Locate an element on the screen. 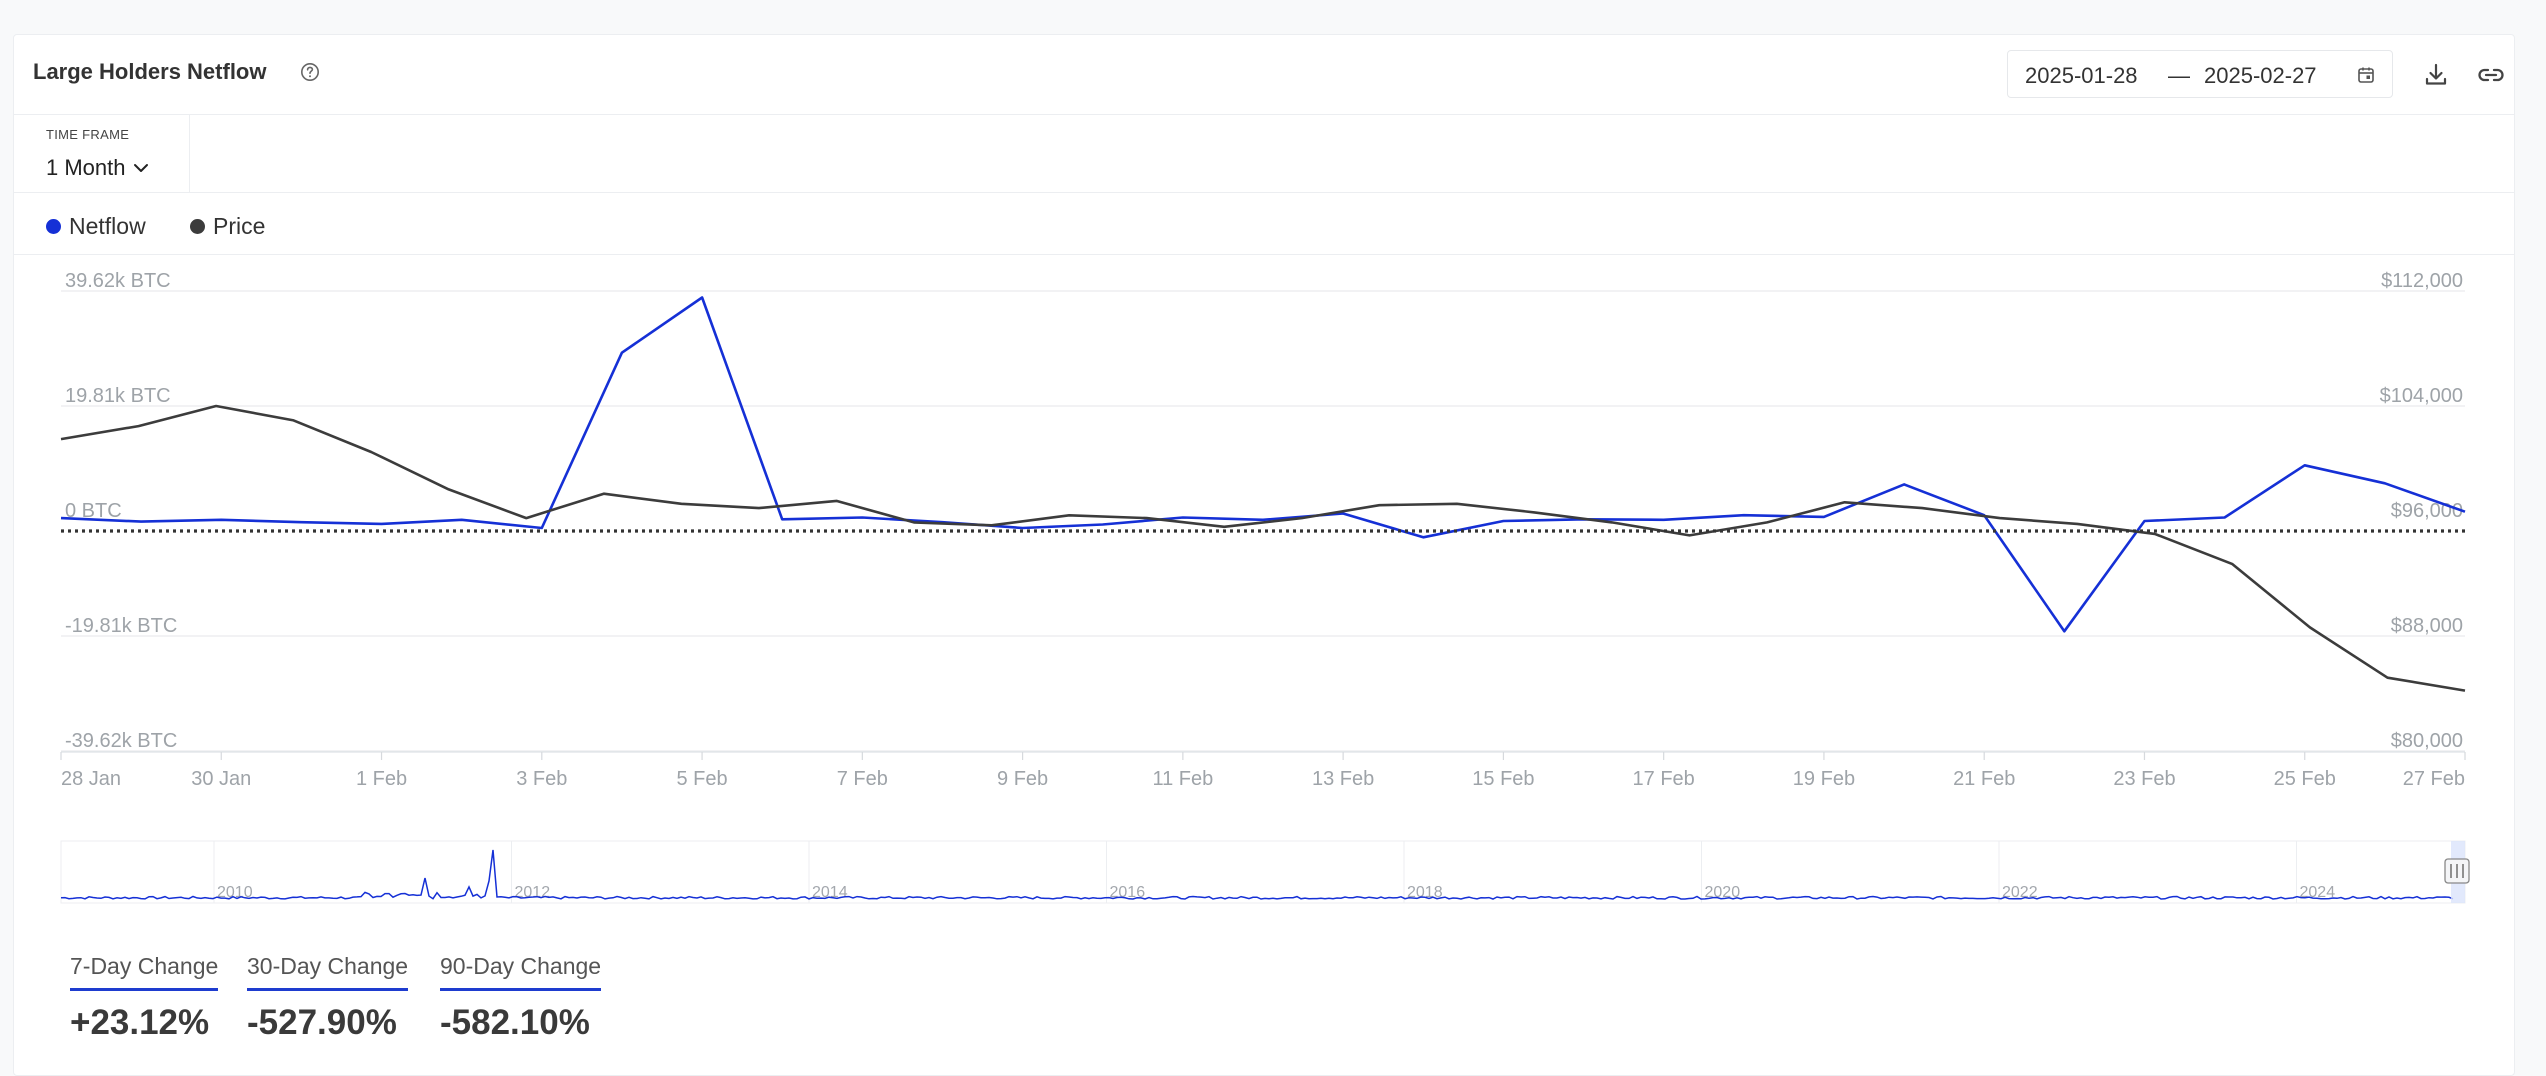 Image resolution: width=2546 pixels, height=1076 pixels. stat-label: 7-Day Change is located at coordinates (144, 972).